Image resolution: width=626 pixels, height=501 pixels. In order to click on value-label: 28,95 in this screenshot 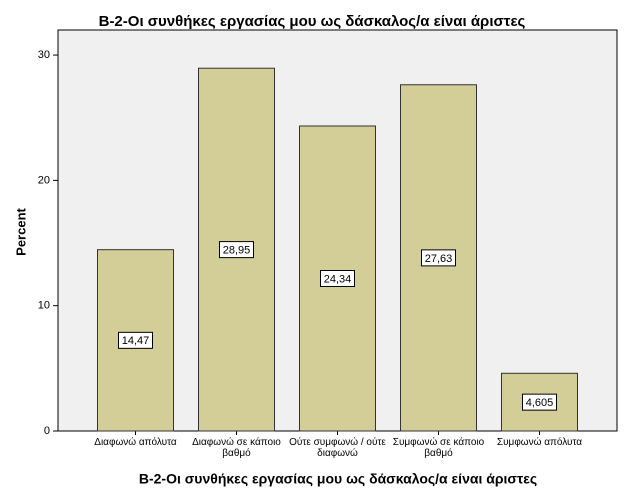, I will do `click(237, 251)`.